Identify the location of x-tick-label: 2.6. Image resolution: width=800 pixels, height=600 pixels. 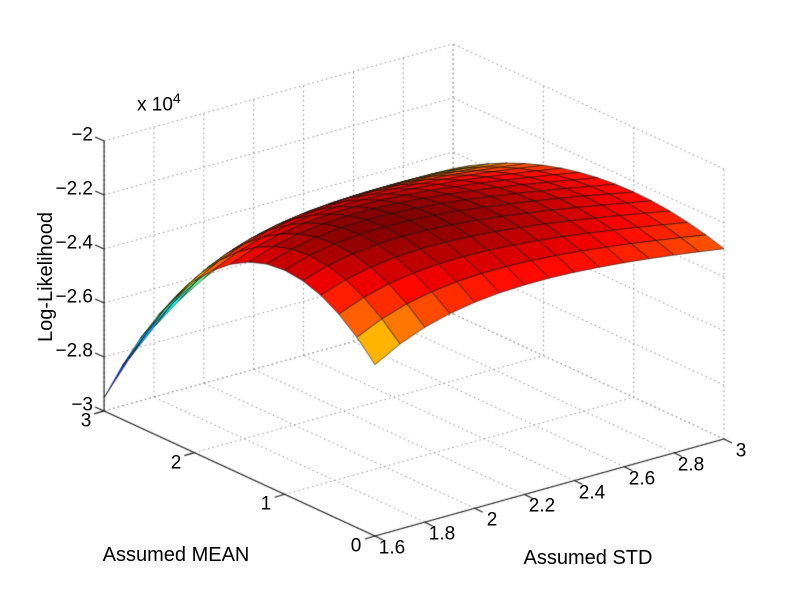
(642, 479).